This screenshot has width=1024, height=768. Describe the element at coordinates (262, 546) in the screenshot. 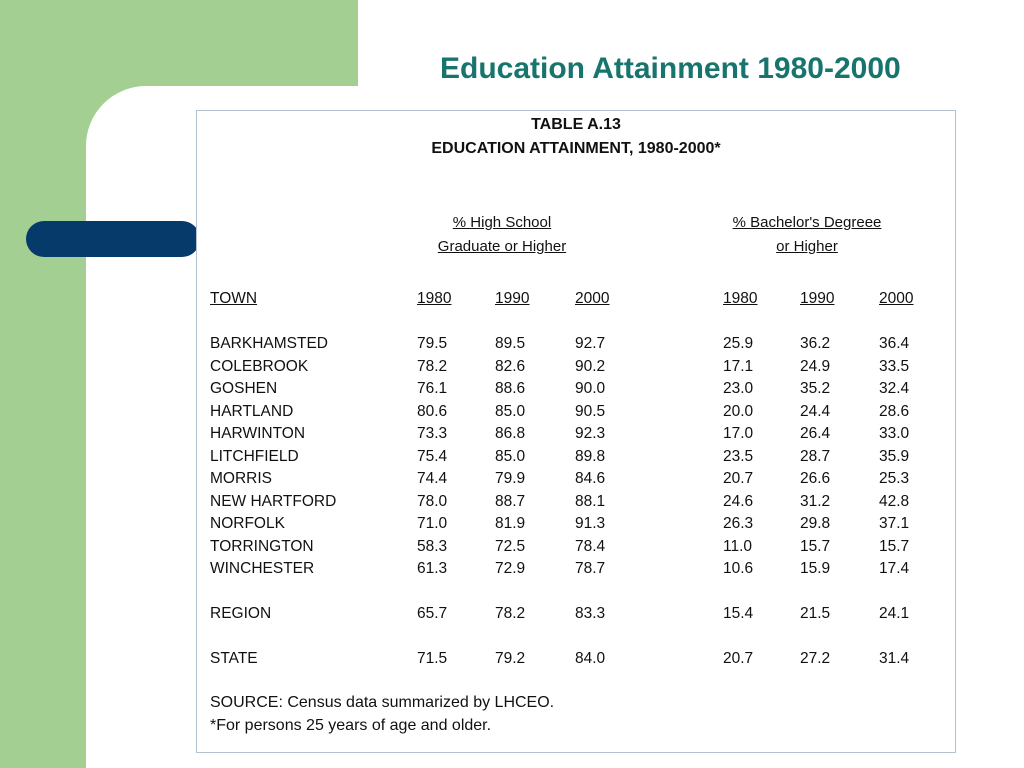

I see `table-row-town: TORRINGTON` at that location.